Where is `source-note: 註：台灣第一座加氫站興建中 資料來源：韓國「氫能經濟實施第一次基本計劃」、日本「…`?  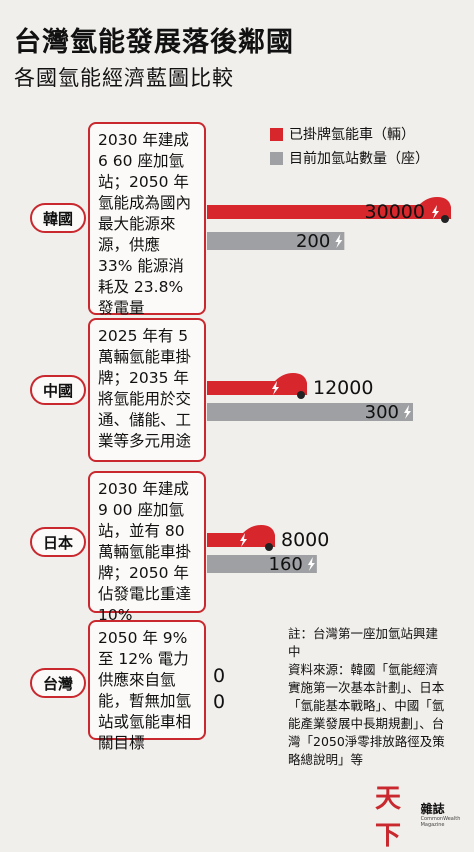
source-note: 註：台灣第一座加氫站興建中 資料來源：韓國「氫能經濟實施第一次基本計劃」、日本「… is located at coordinates (368, 697).